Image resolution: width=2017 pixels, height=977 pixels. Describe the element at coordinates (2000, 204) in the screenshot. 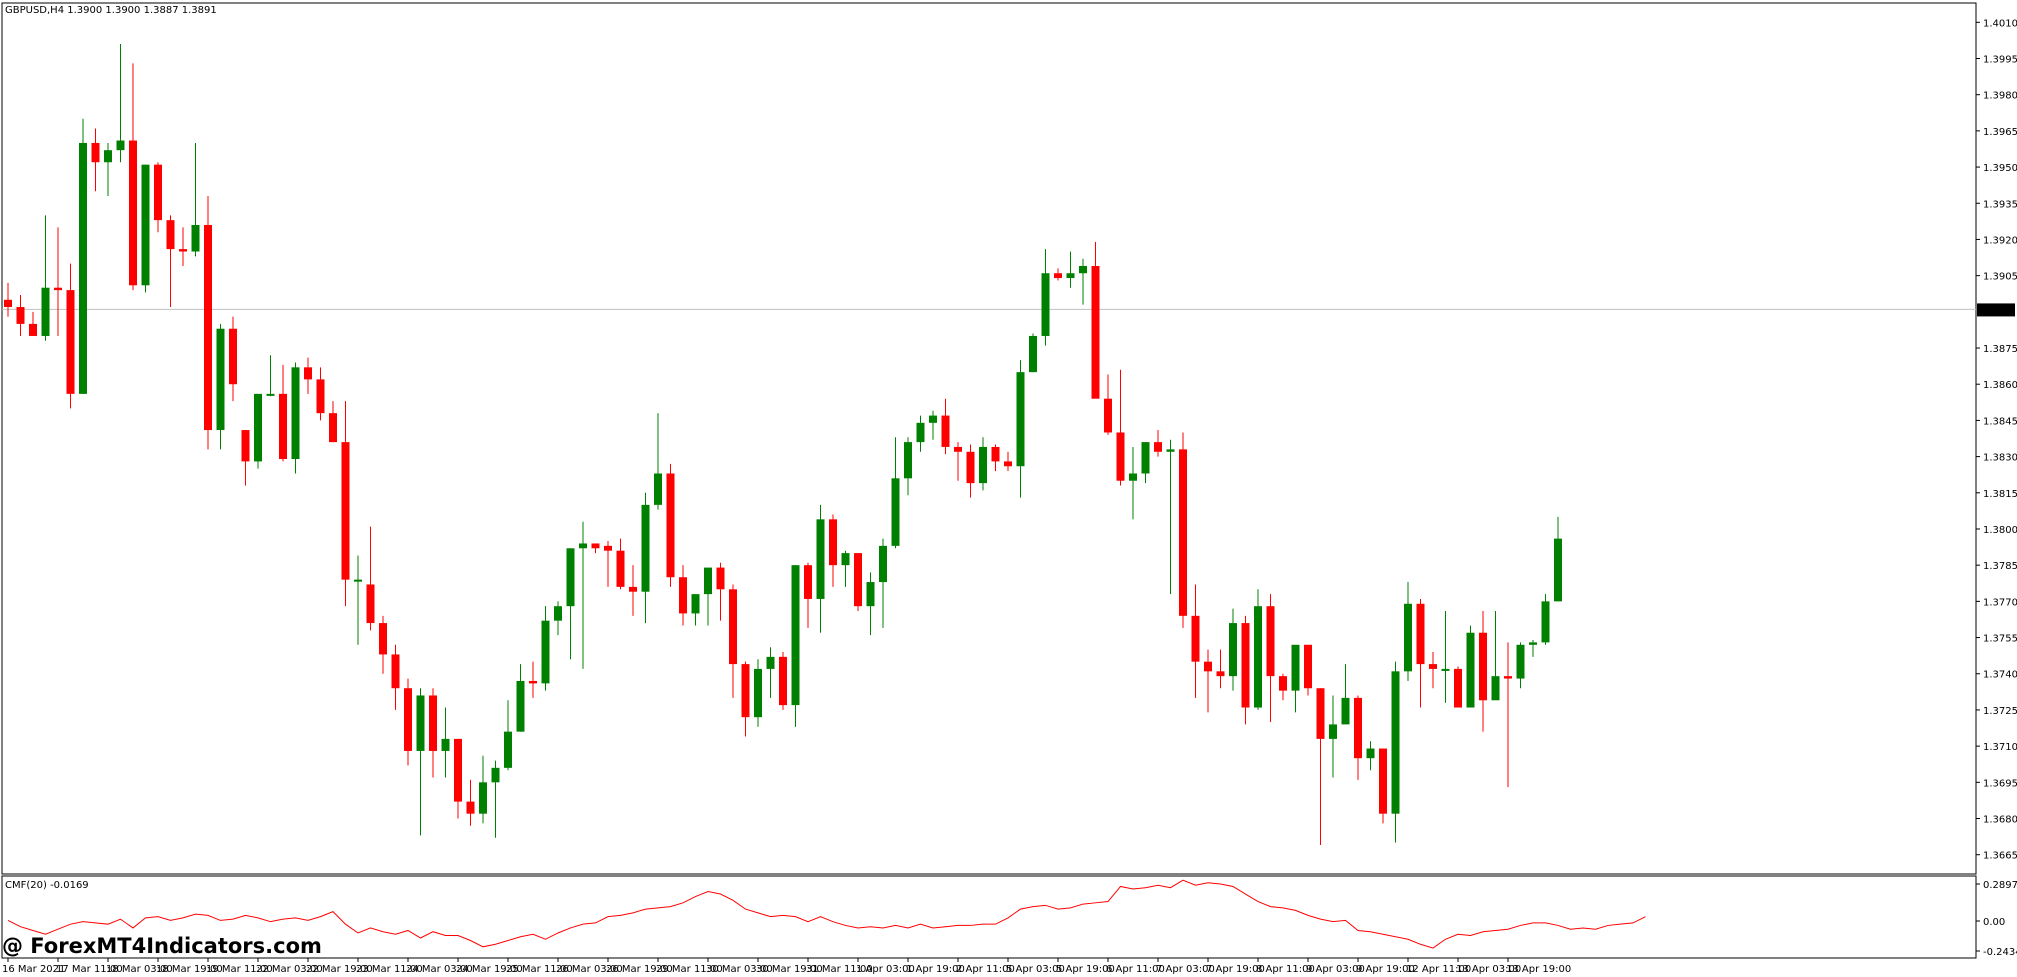

I see `price-tick-label: 1.3935` at that location.